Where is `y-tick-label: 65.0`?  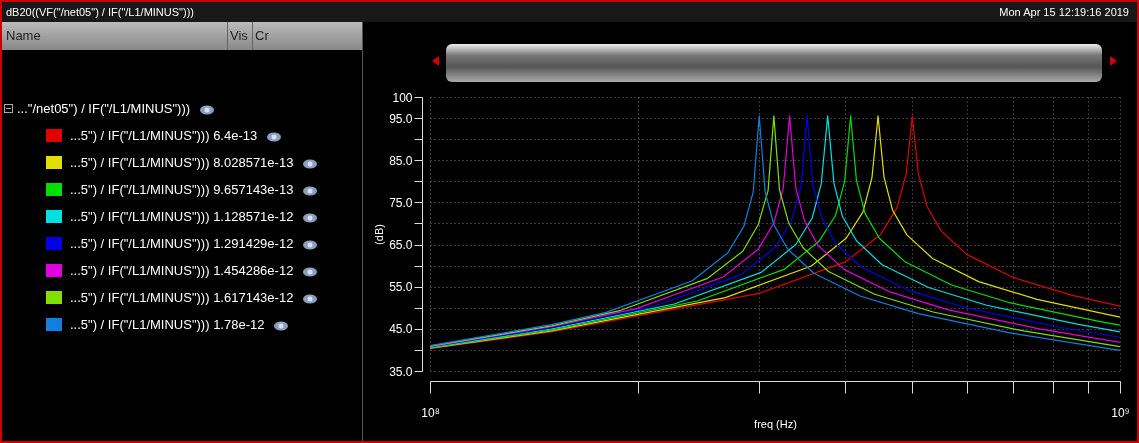
y-tick-label: 65.0 is located at coordinates (401, 245).